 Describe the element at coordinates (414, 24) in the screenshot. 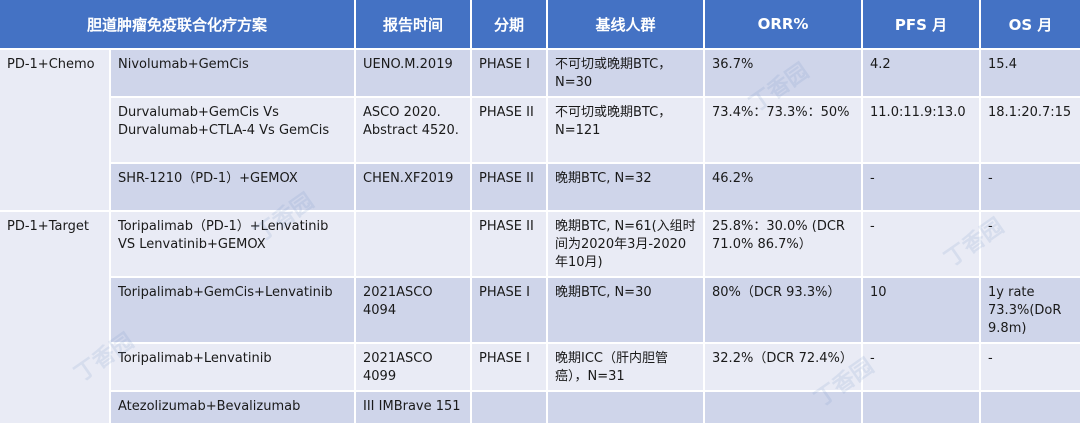

I see `header-report-time: 报告时间` at that location.